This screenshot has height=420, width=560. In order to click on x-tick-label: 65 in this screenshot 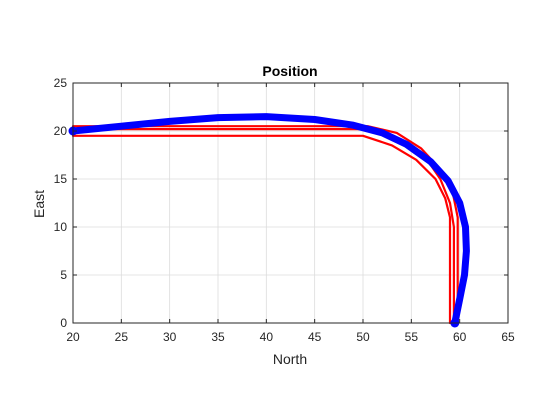, I will do `click(508, 337)`.